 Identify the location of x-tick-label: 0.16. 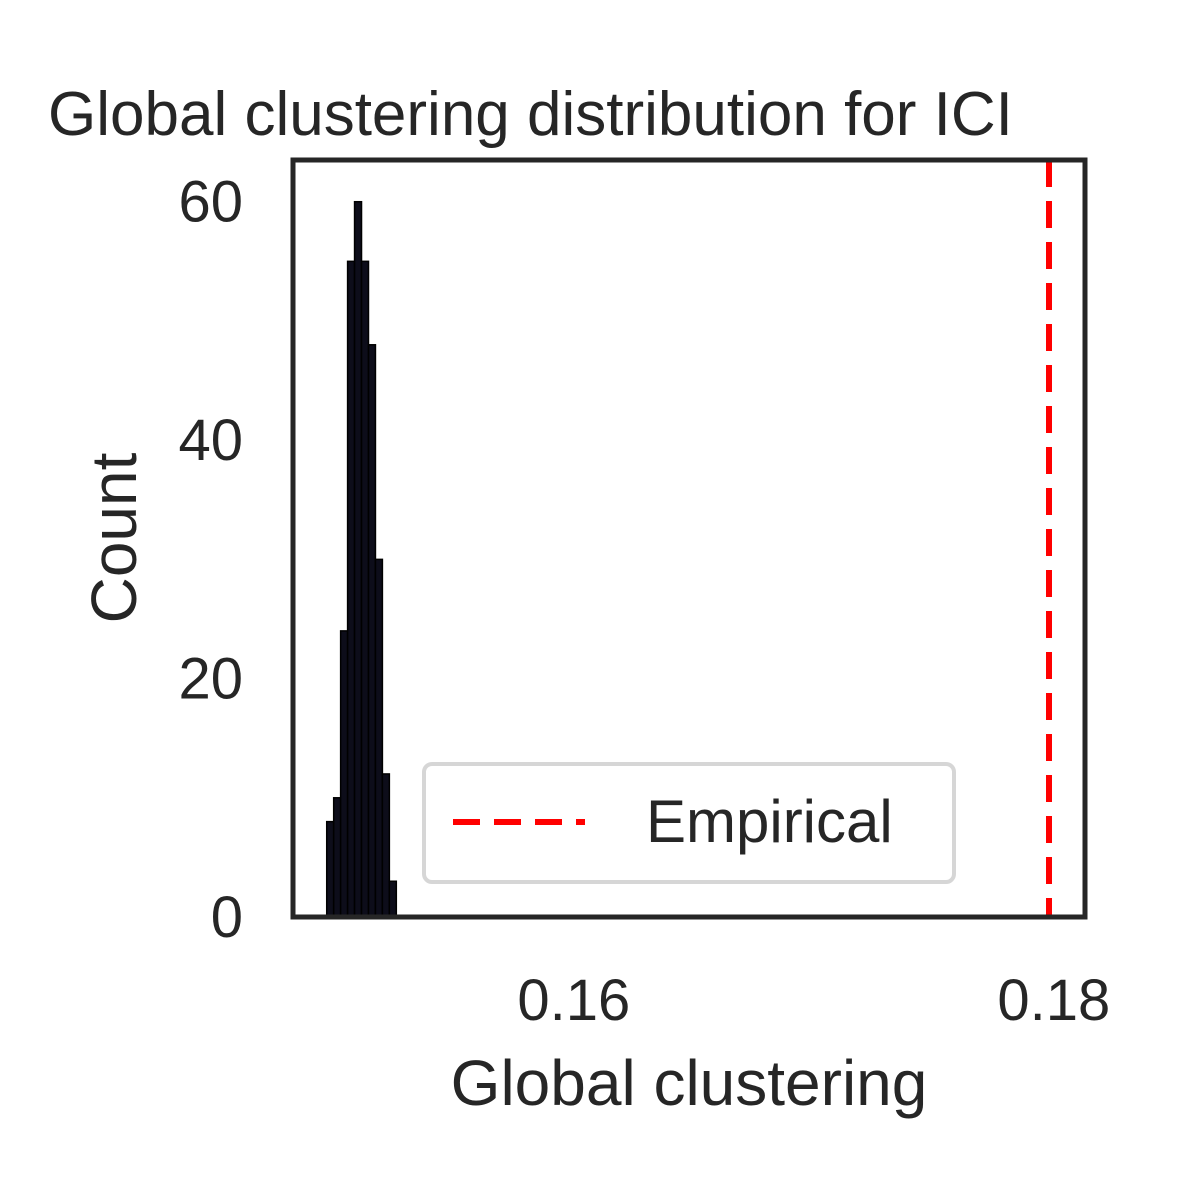
(573, 1000).